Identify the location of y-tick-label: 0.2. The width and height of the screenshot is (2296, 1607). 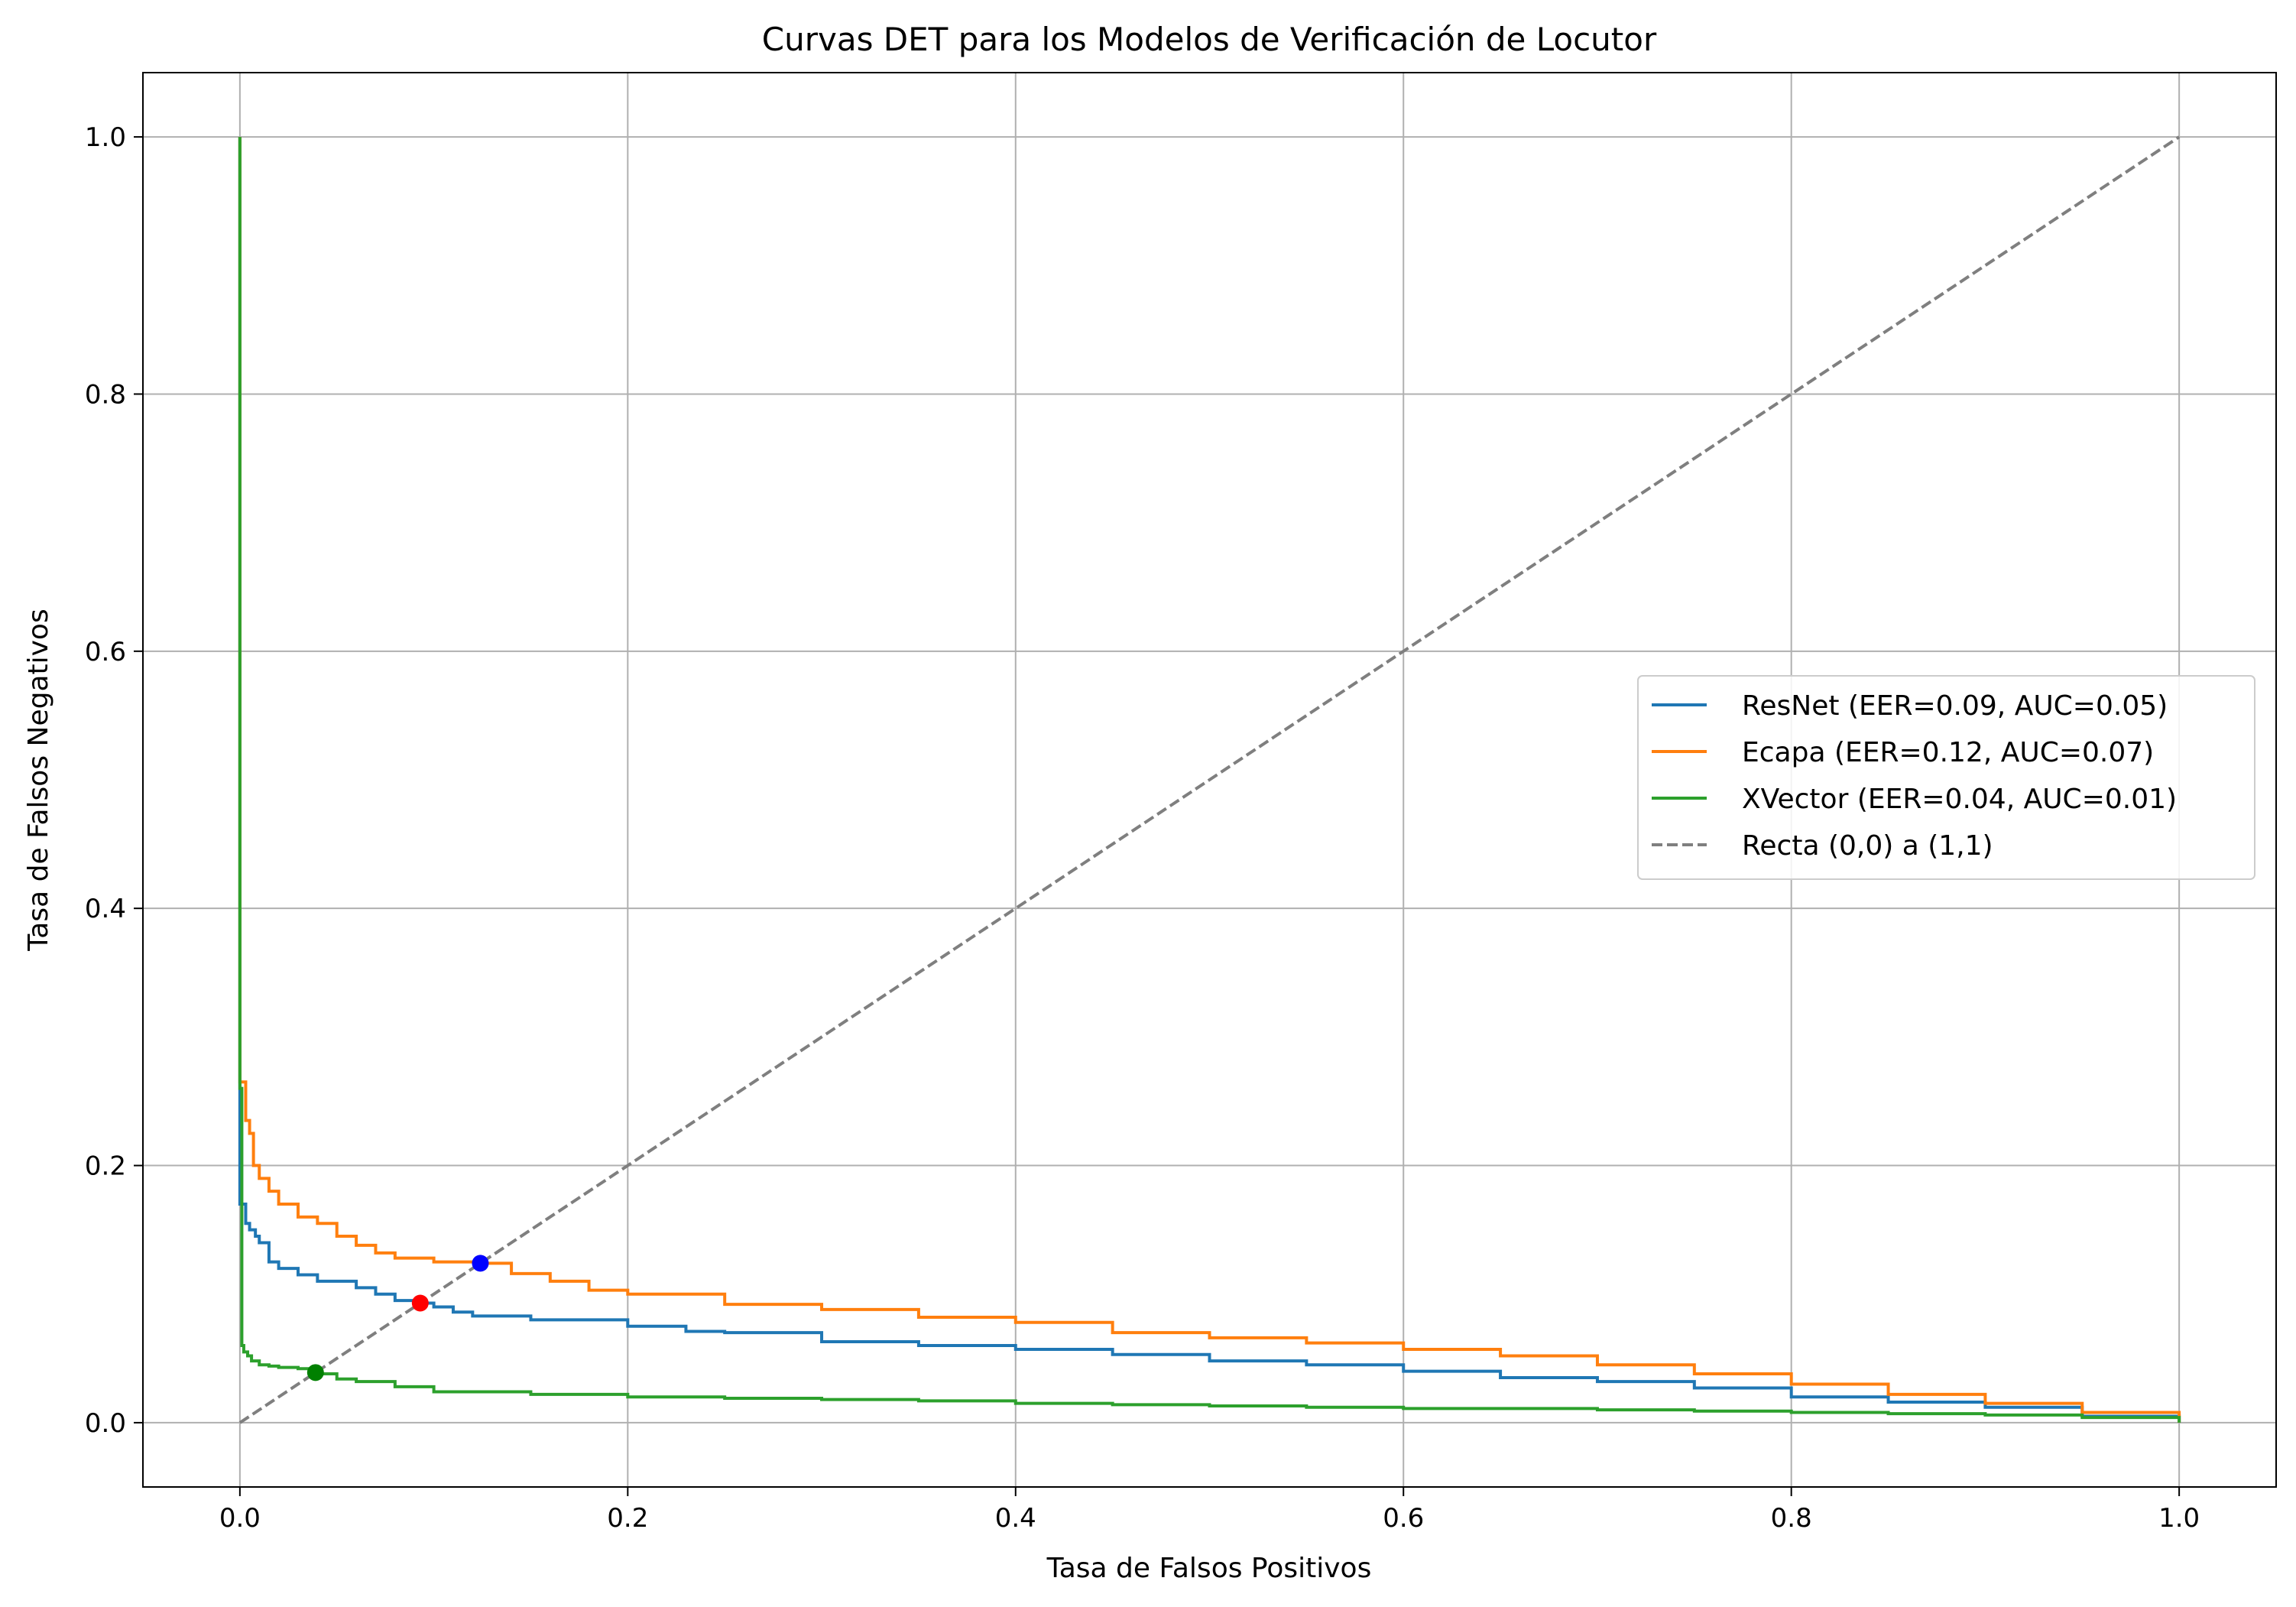
(105, 1166).